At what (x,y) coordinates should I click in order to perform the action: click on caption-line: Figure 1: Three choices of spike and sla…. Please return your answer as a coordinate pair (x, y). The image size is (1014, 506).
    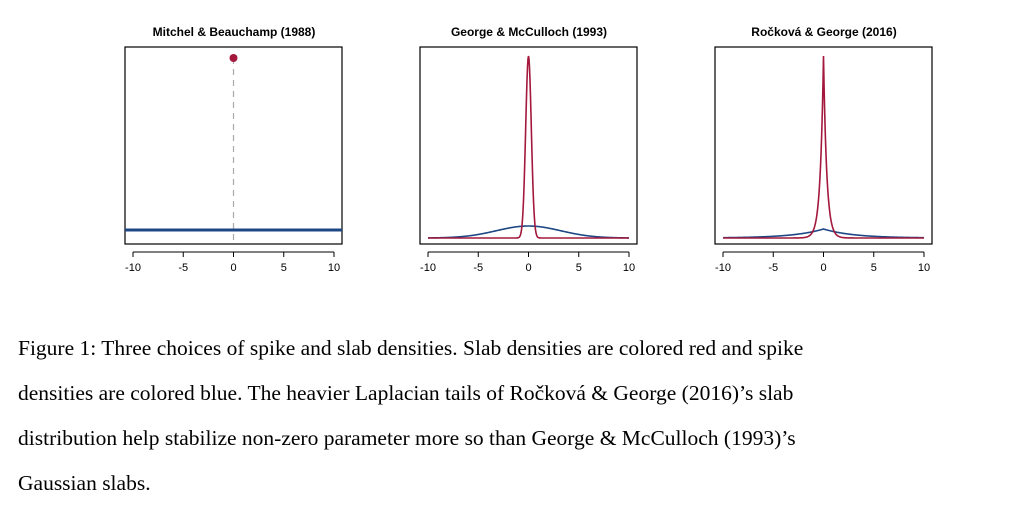
    Looking at the image, I should click on (411, 348).